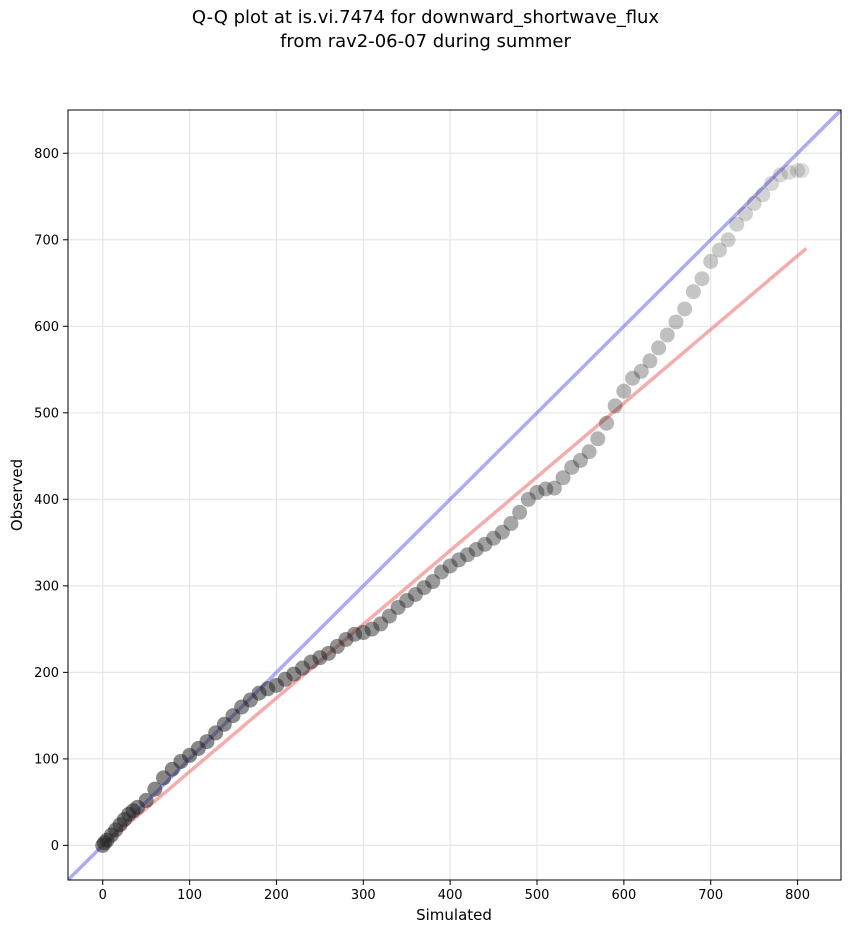 The image size is (851, 934). What do you see at coordinates (189, 895) in the screenshot?
I see `x-tick-label: 100` at bounding box center [189, 895].